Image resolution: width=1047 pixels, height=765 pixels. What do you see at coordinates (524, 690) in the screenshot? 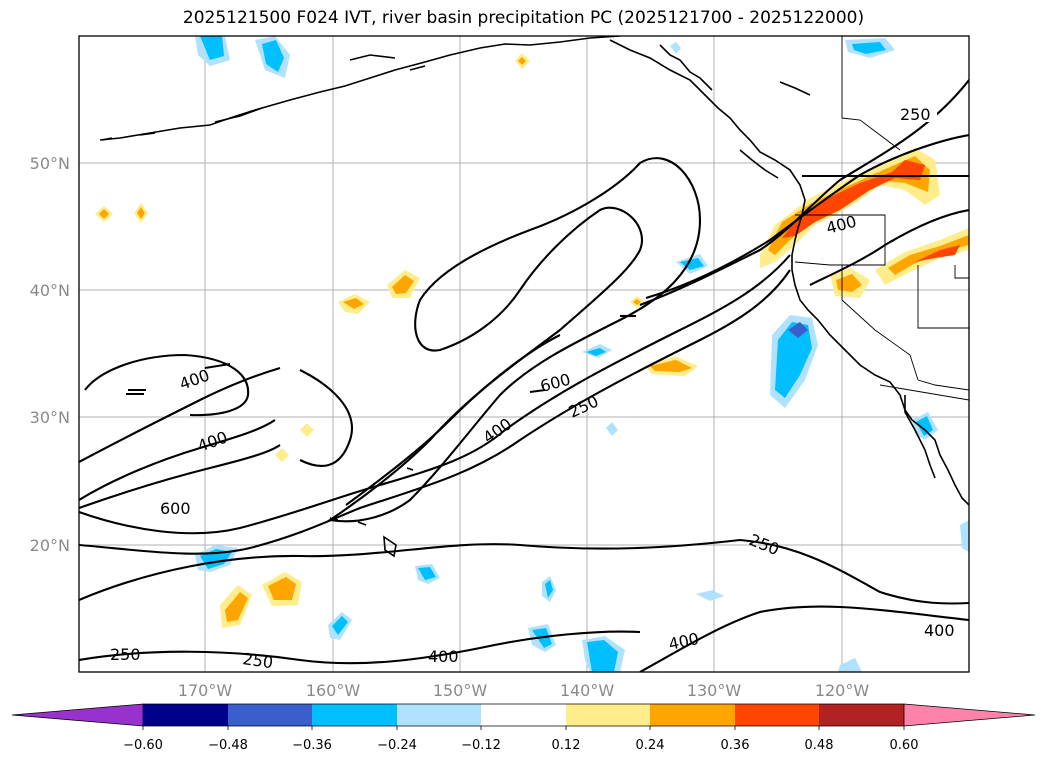
I see `longitude-labels: 170°W 160°W 150°W 140°W 130°W 120°W` at bounding box center [524, 690].